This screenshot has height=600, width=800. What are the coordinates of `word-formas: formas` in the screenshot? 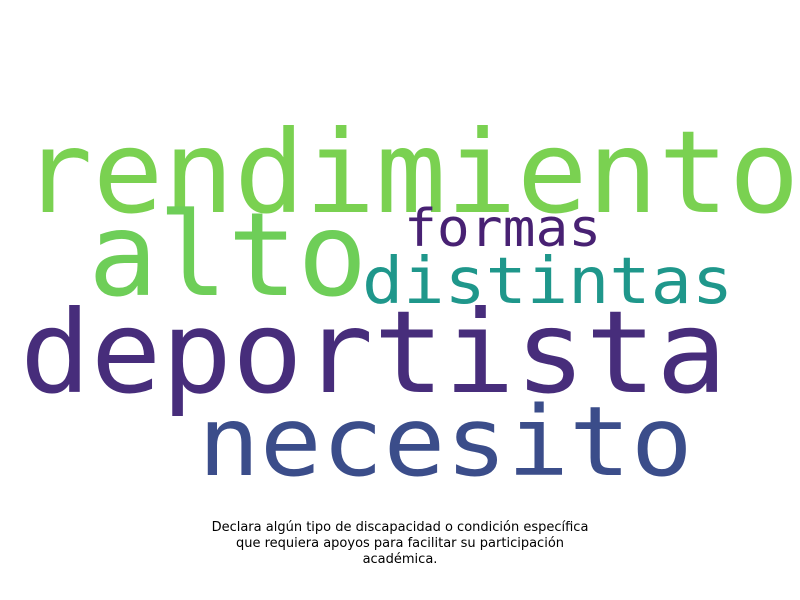 It's located at (503, 229).